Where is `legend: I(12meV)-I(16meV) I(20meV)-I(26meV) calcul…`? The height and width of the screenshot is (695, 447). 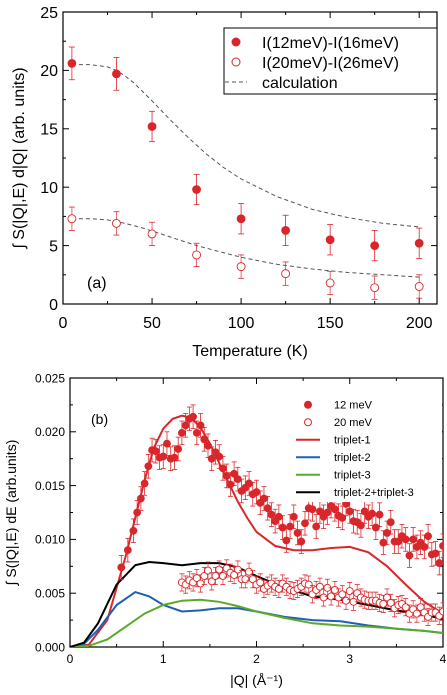
legend: I(12meV)-I(16meV) I(20meV)-I(26meV) calcul… is located at coordinates (330, 61).